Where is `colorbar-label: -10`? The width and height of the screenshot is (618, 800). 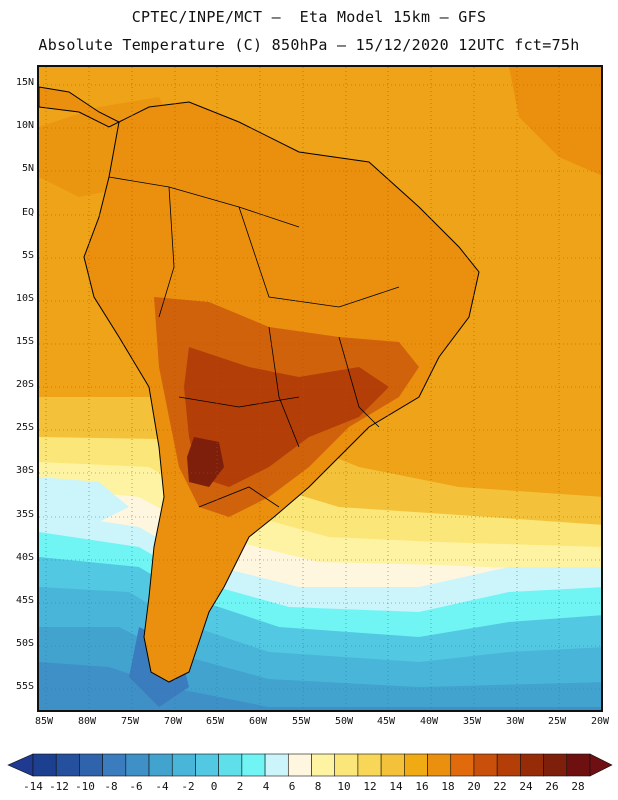
colorbar-label: -10 is located at coordinates (85, 786).